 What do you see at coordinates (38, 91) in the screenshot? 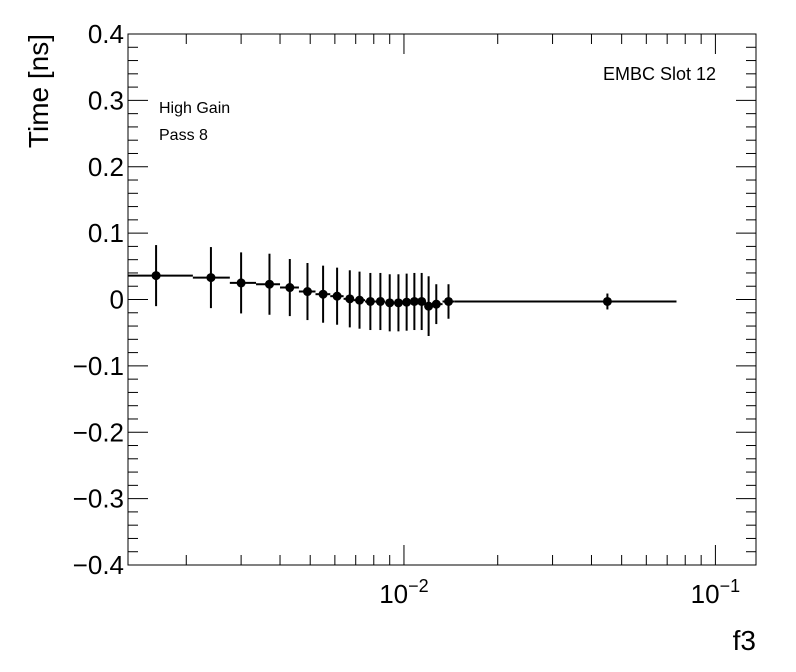
I see `y-axis-label: Time [ns]` at bounding box center [38, 91].